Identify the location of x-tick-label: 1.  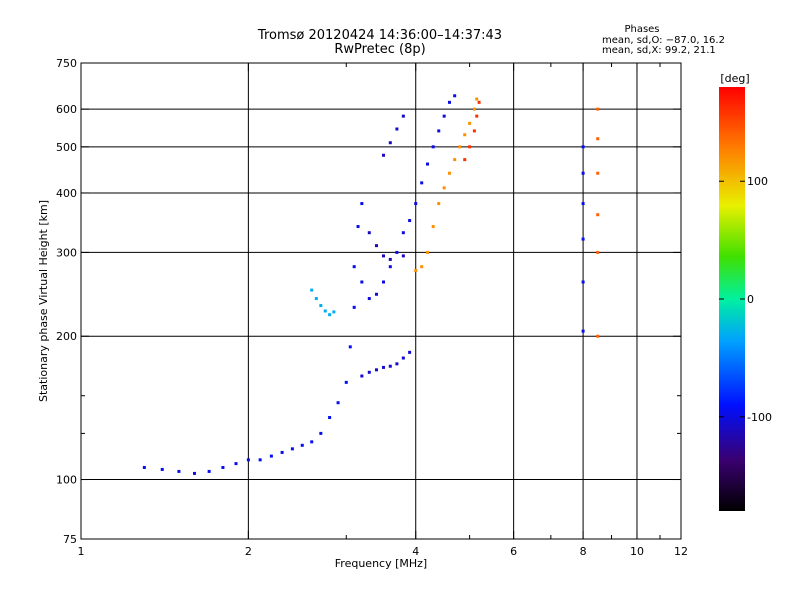
(81, 551).